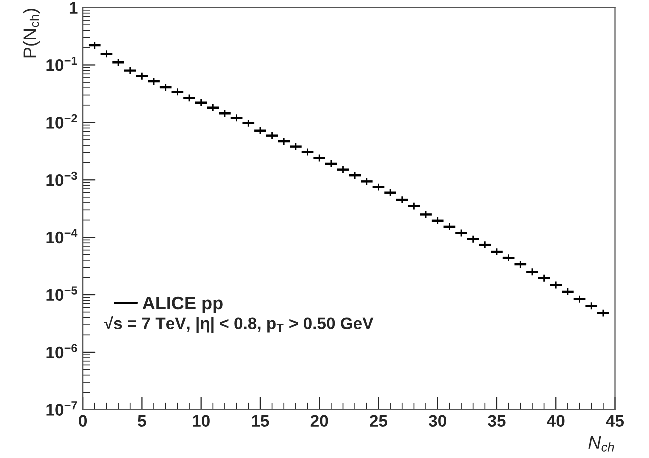 Image resolution: width=649 pixels, height=458 pixels. What do you see at coordinates (601, 444) in the screenshot?
I see `x-axis-title: N$_{ch}$` at bounding box center [601, 444].